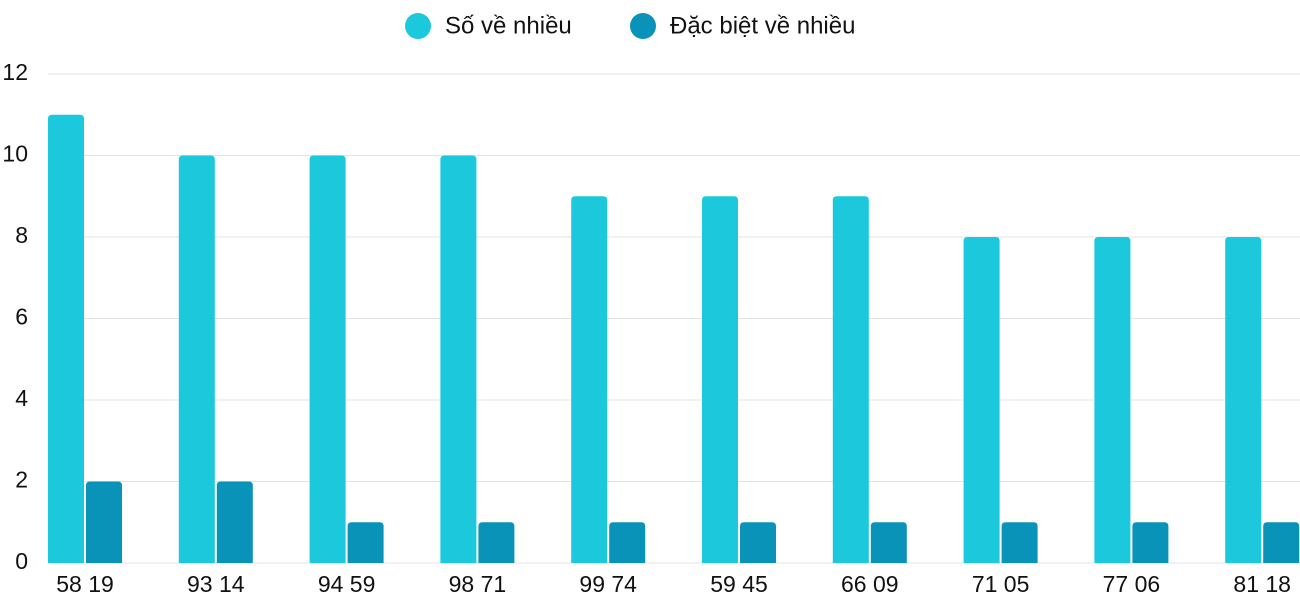  What do you see at coordinates (347, 584) in the screenshot?
I see `x-tick-label: 94 59` at bounding box center [347, 584].